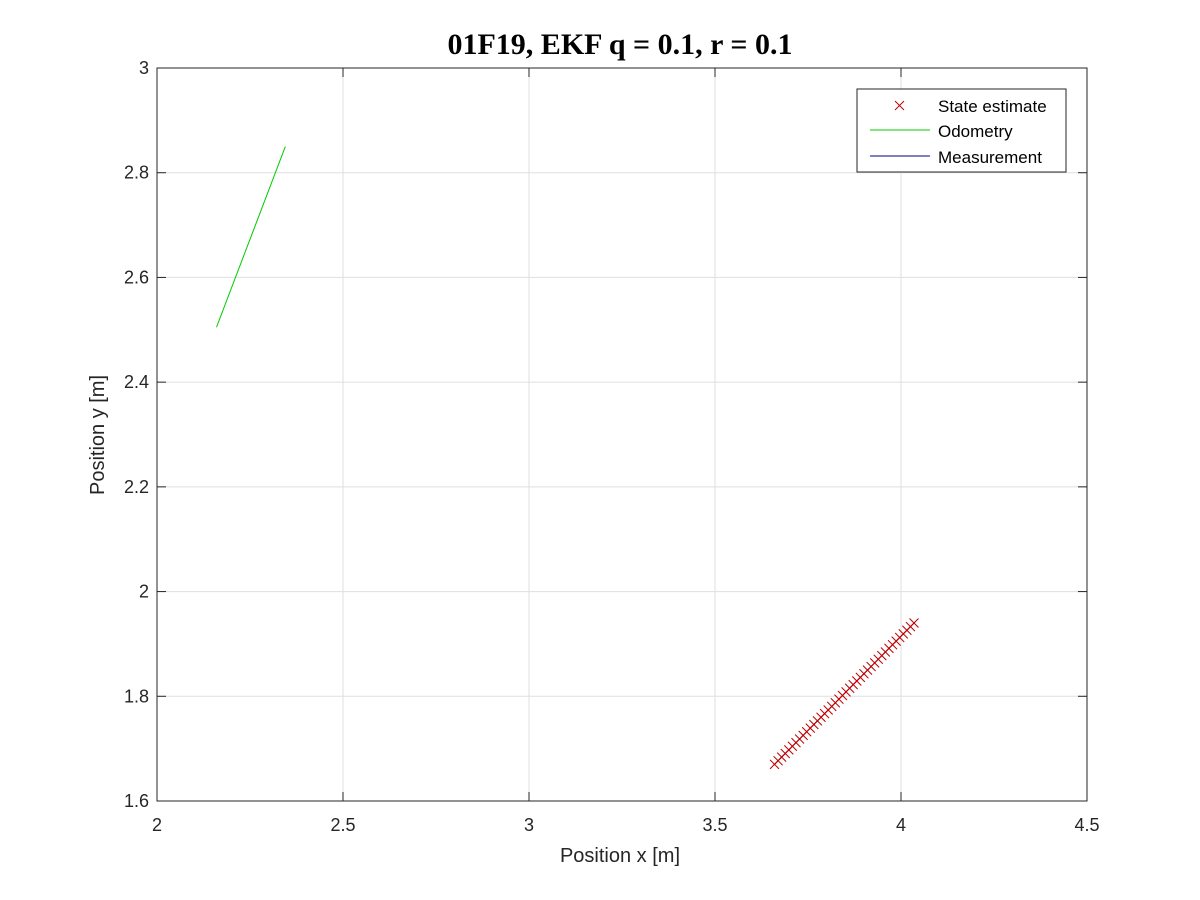 The width and height of the screenshot is (1200, 900). What do you see at coordinates (619, 44) in the screenshot?
I see `chart-title: 01F19, EKF q = 0.1, r = 0.1` at bounding box center [619, 44].